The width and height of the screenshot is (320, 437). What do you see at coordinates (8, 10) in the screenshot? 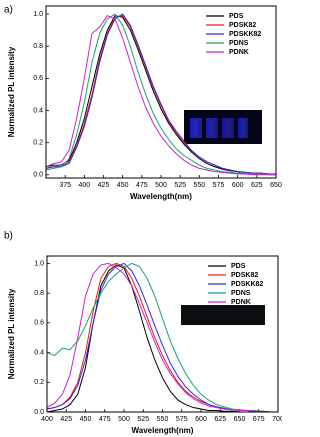
I see `panel-label: a)` at bounding box center [8, 10].